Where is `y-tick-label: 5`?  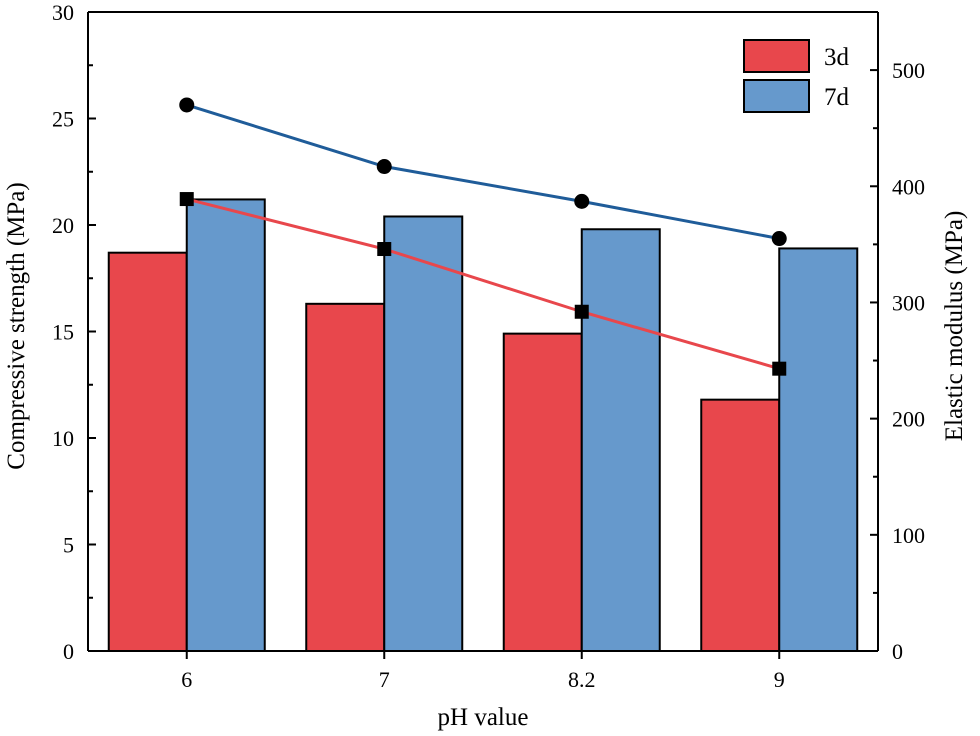 y-tick-label: 5 is located at coordinates (68, 545).